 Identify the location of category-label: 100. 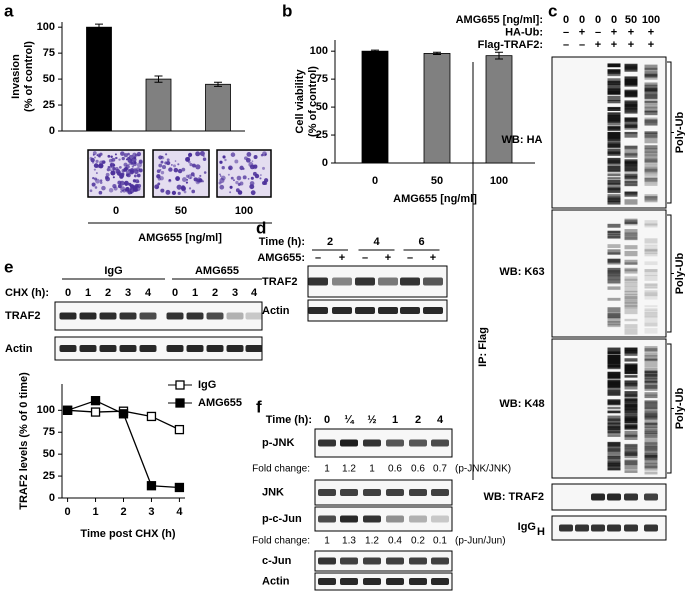
(499, 181).